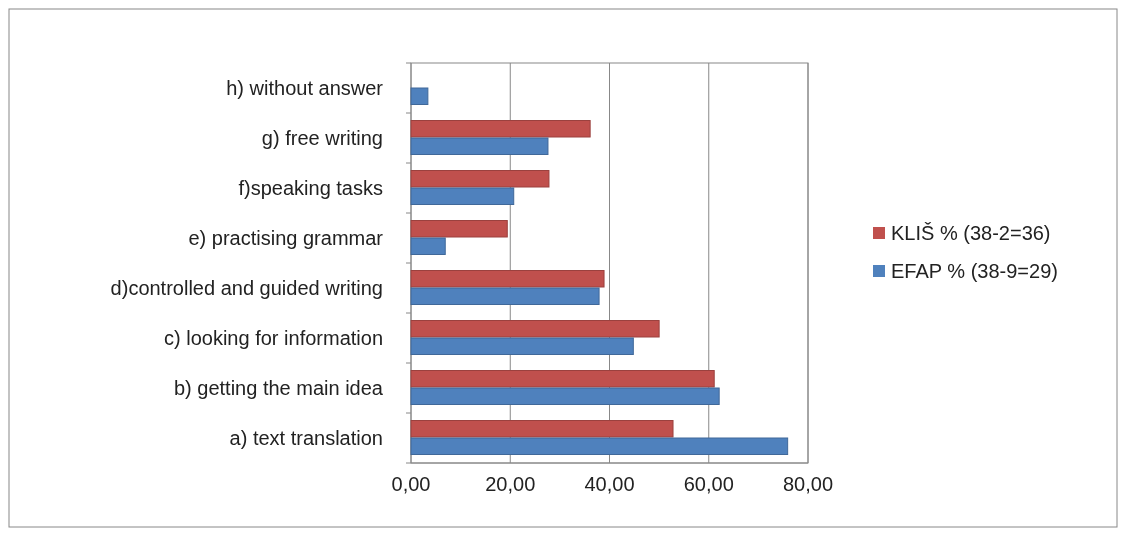  I want to click on x-tick-label: 40,00, so click(609, 484).